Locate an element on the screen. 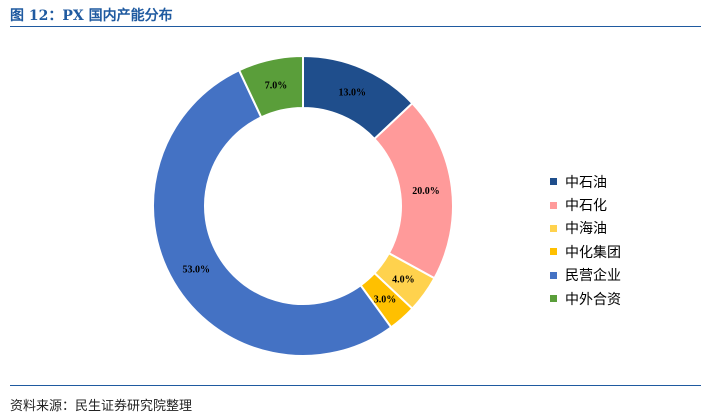 This screenshot has height=419, width=713. legend-label: 中海油 is located at coordinates (586, 229).